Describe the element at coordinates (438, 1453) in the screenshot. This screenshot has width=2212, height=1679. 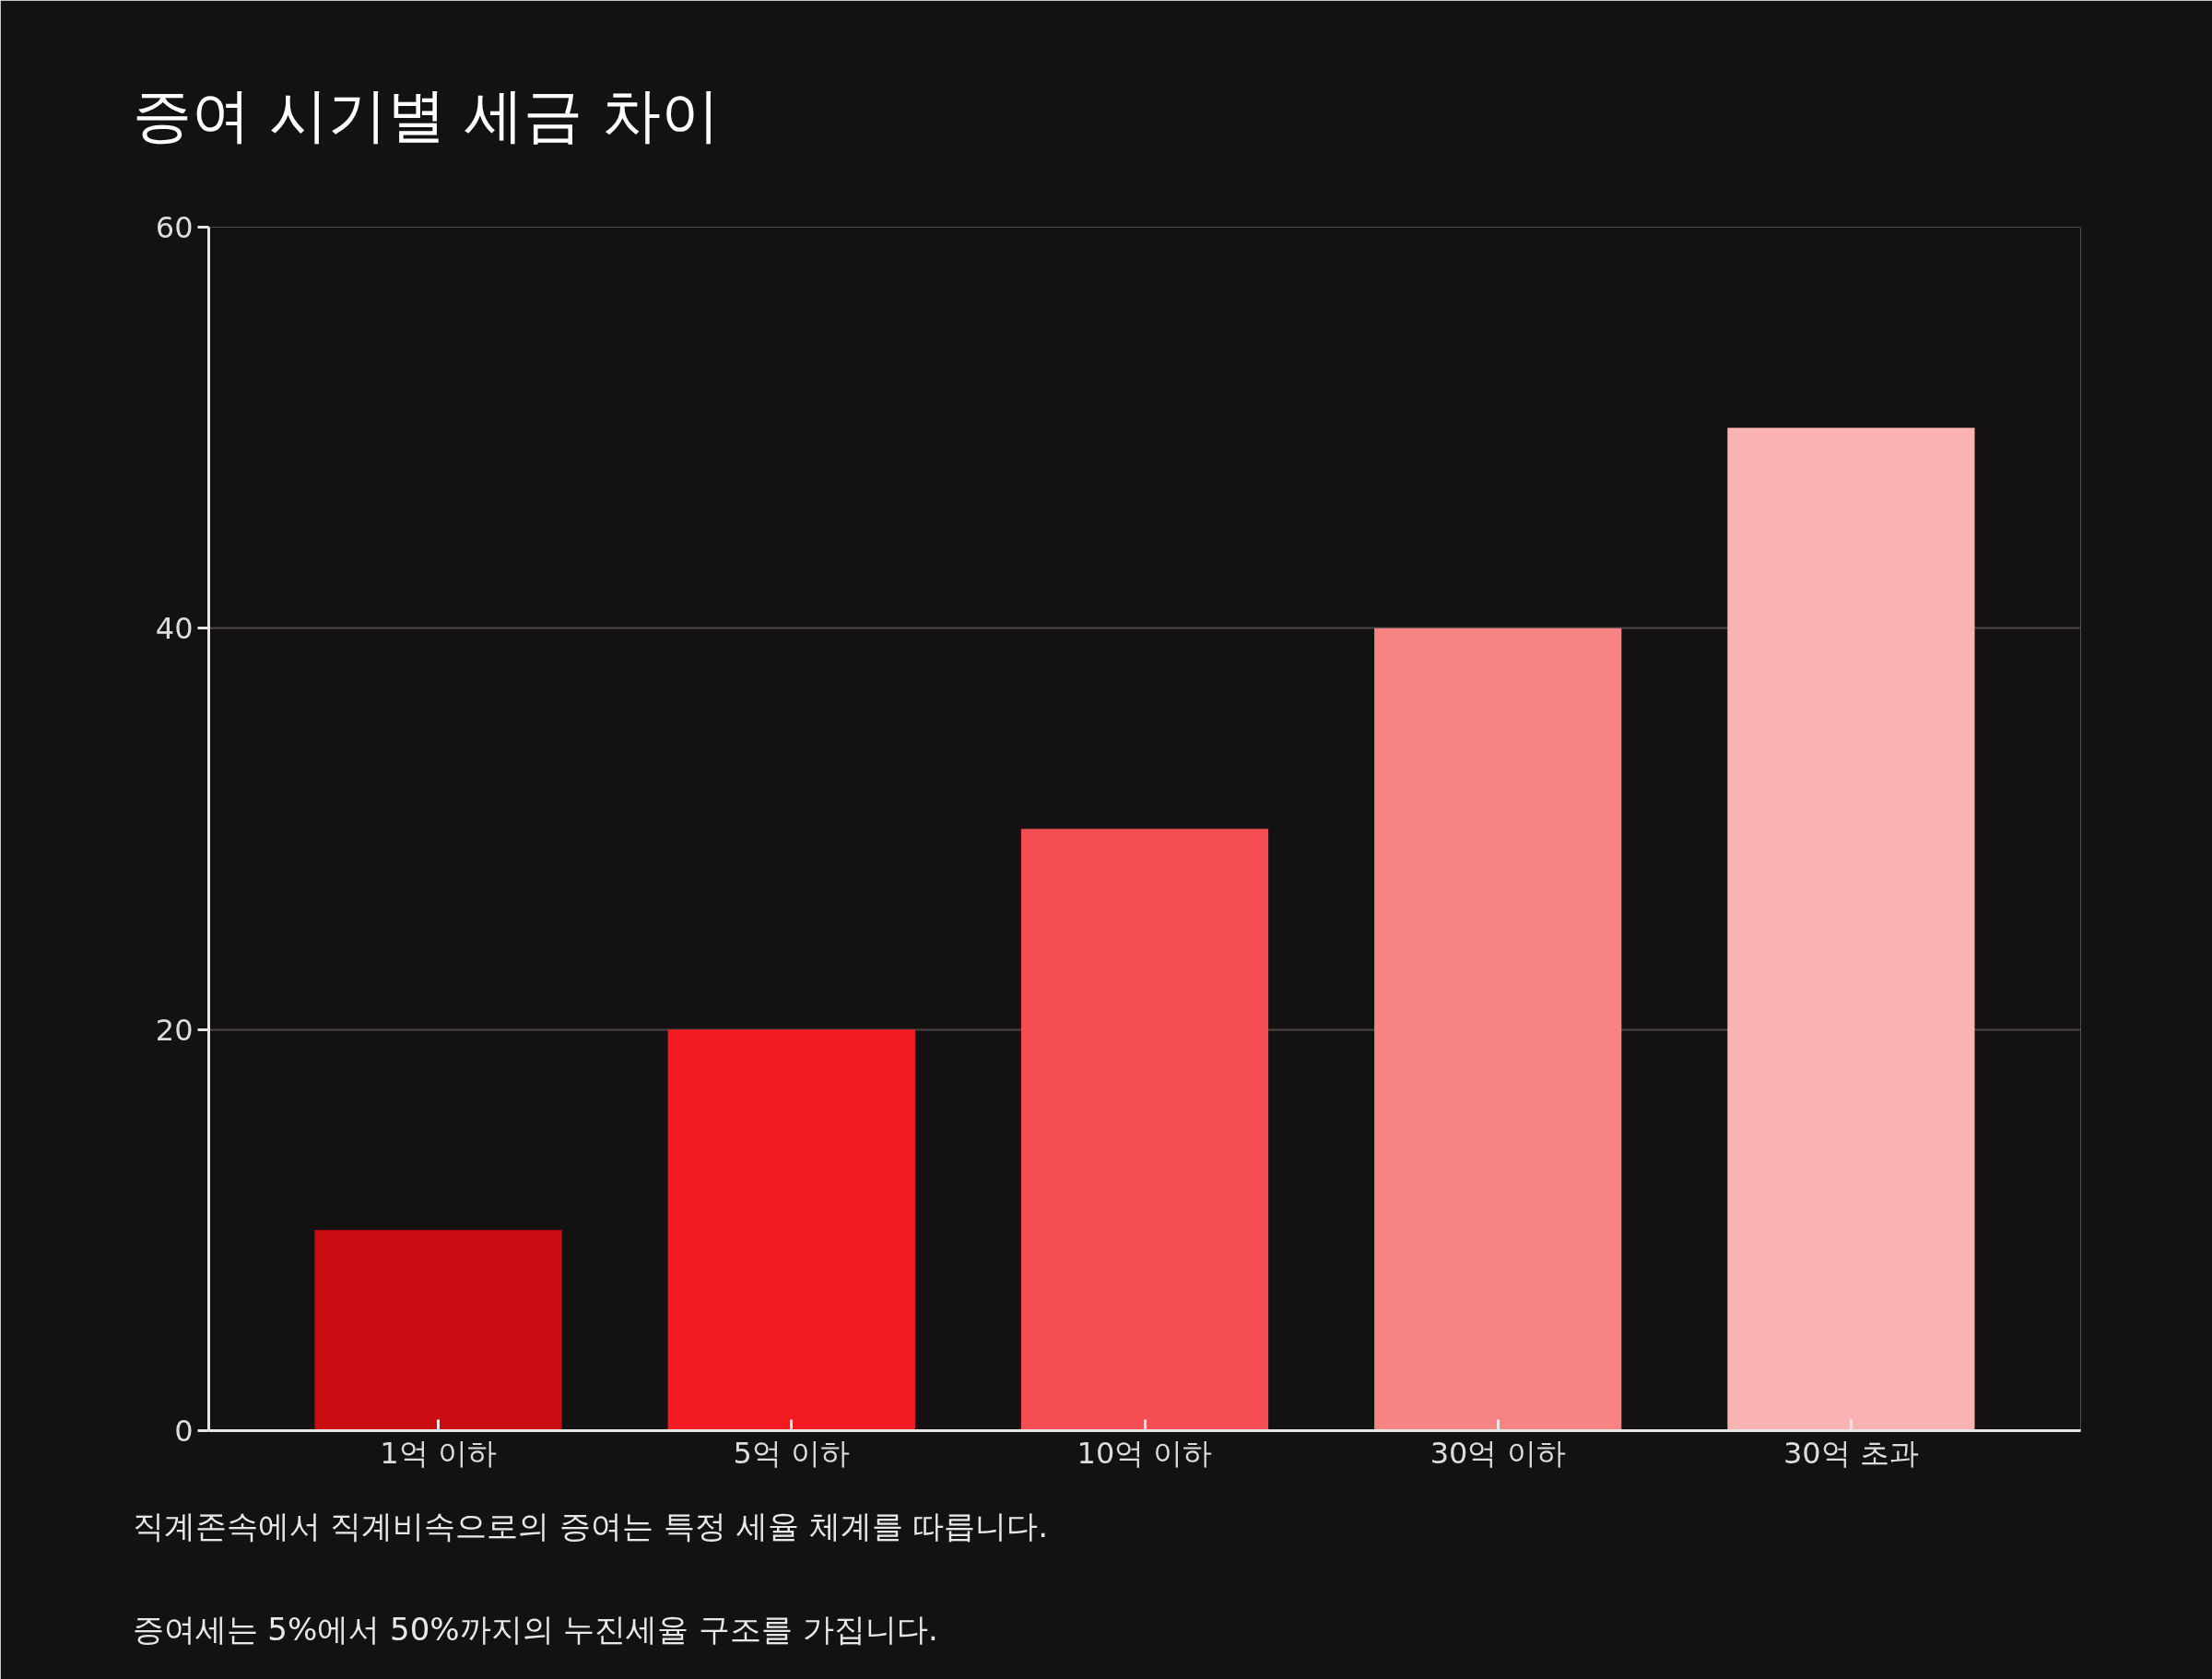
I see `x-tick-label: 1억 이하` at that location.